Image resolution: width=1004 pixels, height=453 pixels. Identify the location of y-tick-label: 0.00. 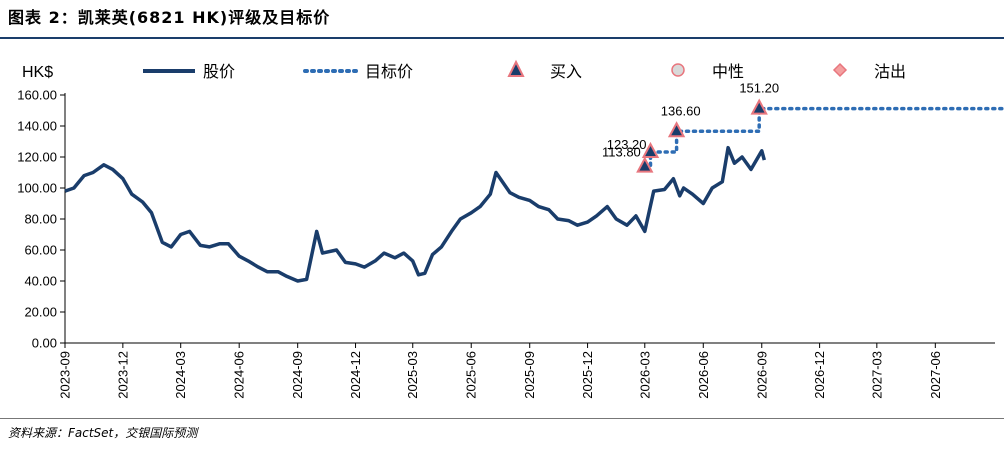
(44, 343).